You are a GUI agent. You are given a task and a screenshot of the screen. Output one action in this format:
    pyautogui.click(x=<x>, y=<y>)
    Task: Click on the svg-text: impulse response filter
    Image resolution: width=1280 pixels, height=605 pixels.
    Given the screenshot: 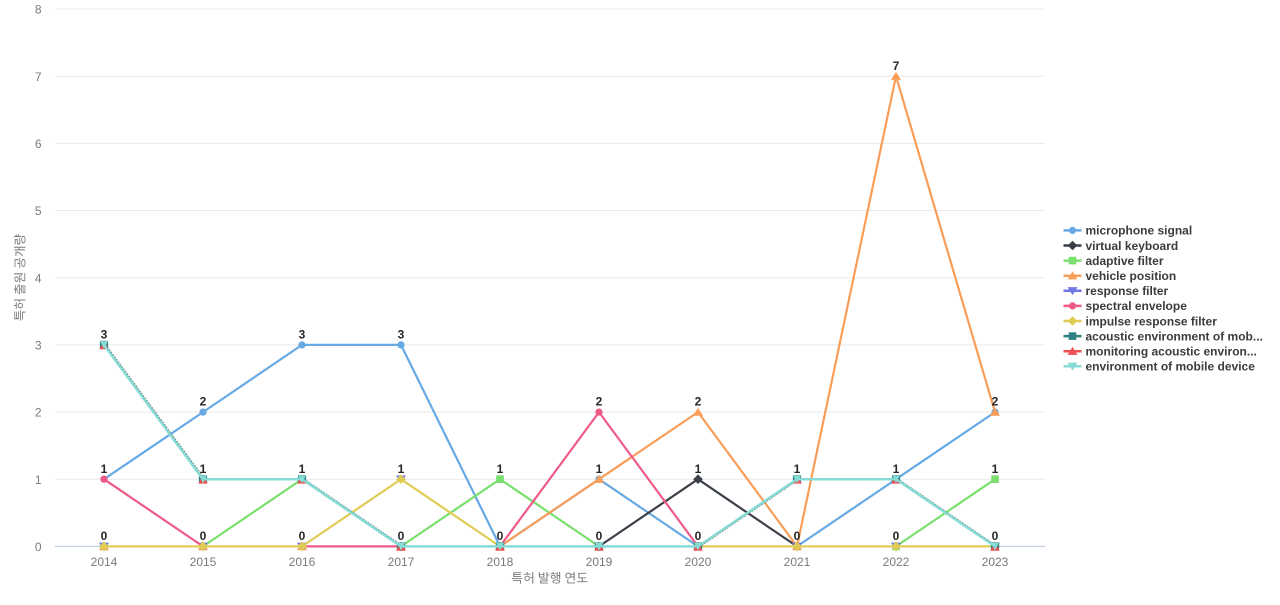 What is the action you would take?
    pyautogui.click(x=1152, y=321)
    